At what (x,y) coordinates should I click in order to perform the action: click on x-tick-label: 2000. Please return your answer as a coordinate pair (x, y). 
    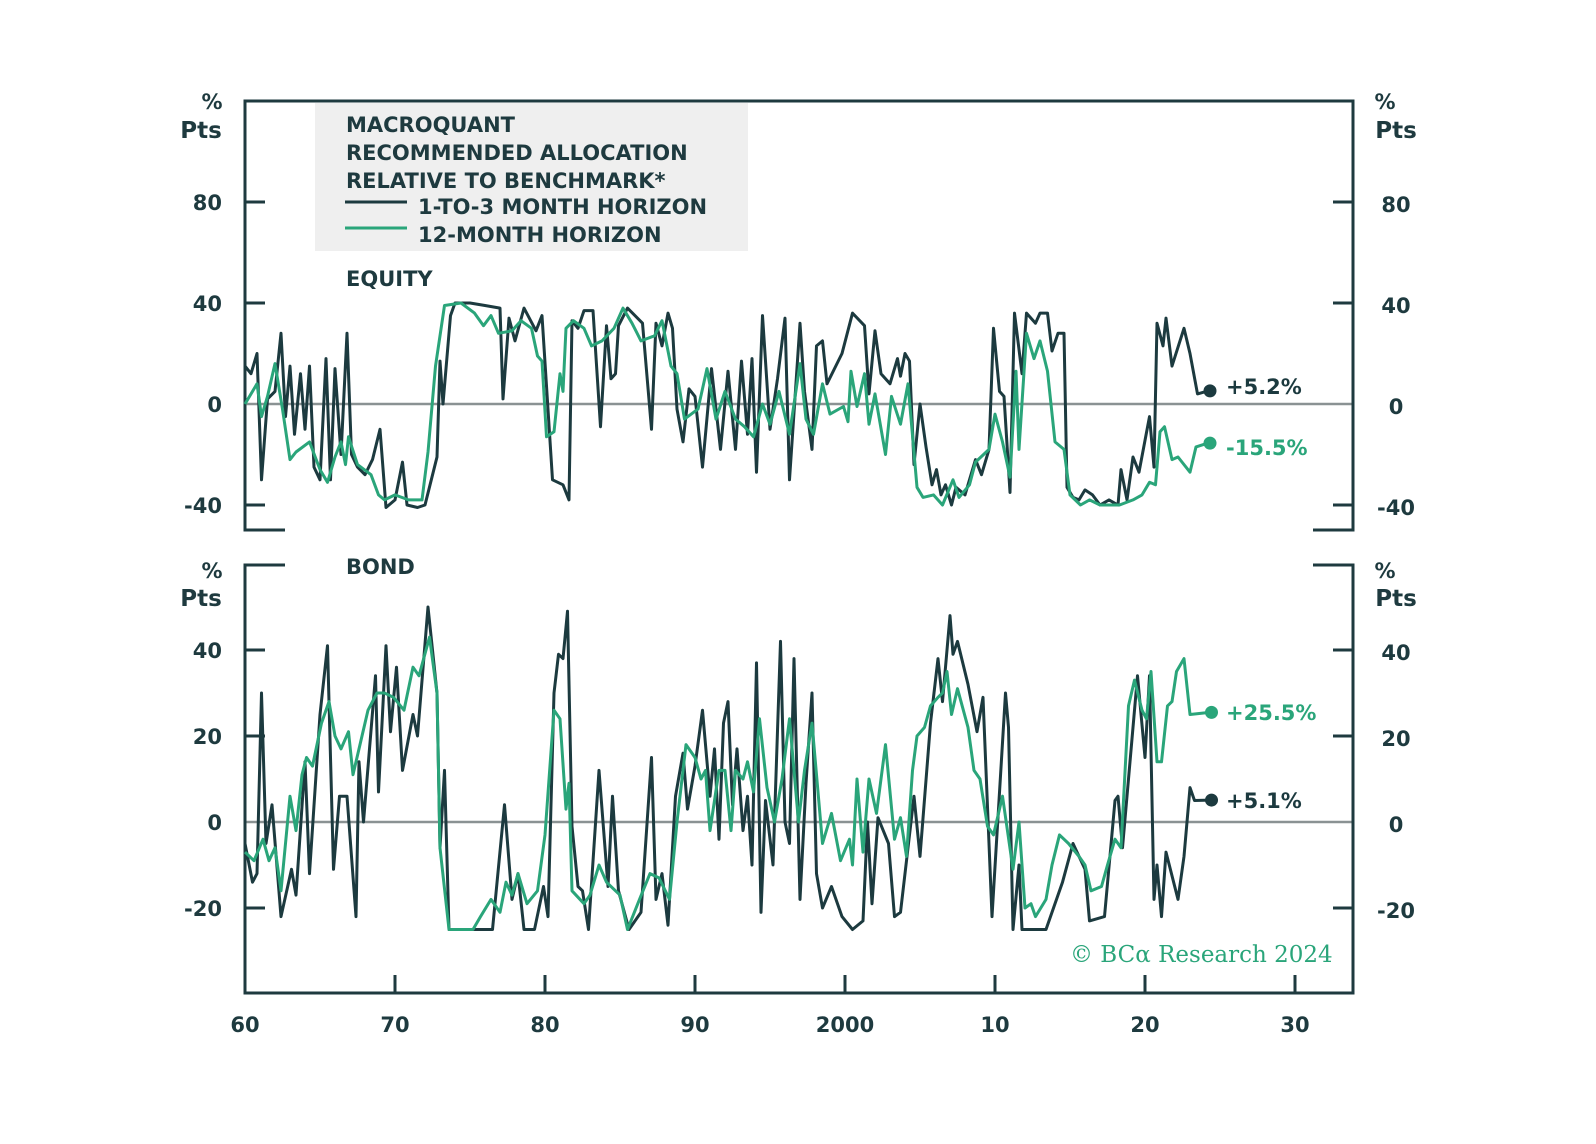
    Looking at the image, I should click on (845, 1025).